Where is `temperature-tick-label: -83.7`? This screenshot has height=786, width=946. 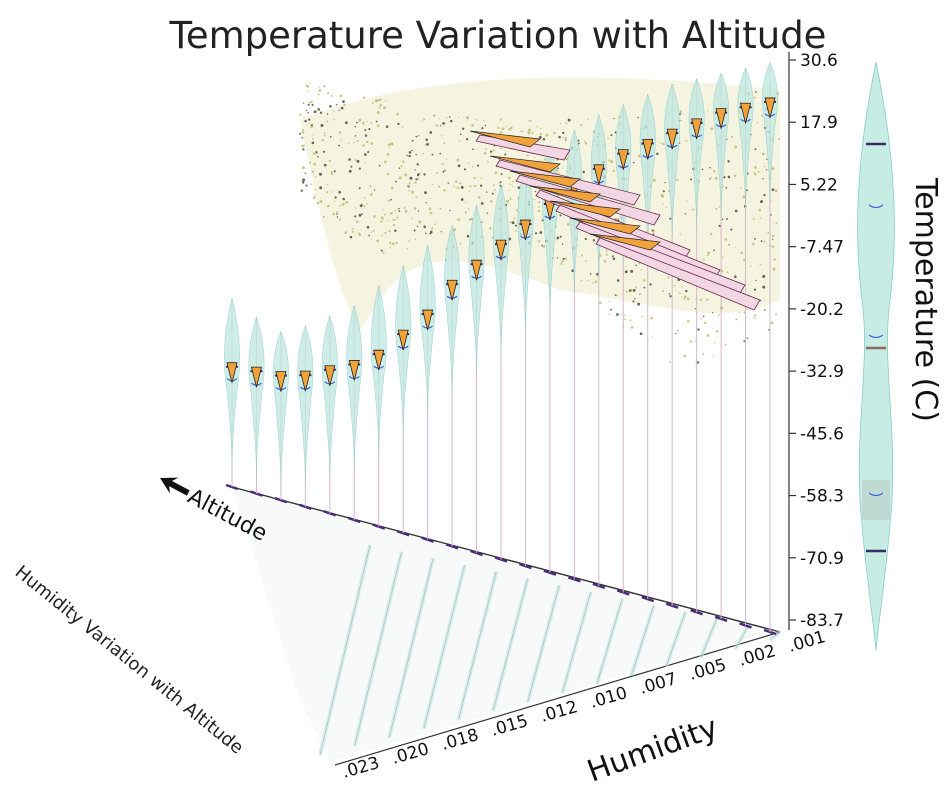 temperature-tick-label: -83.7 is located at coordinates (822, 621).